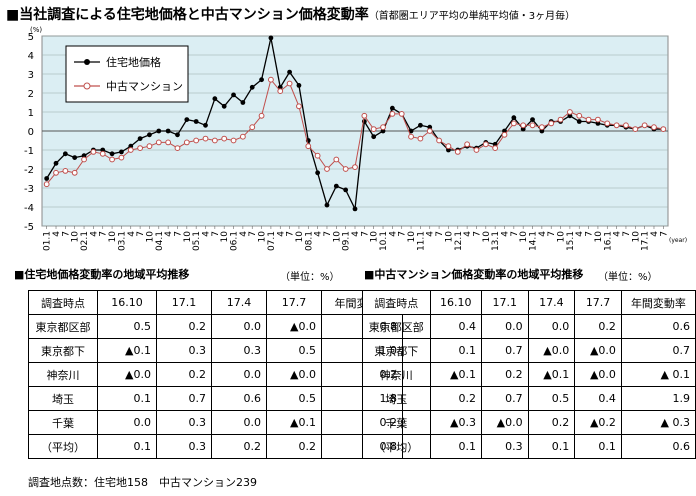 This screenshot has height=496, width=696. I want to click on condo-value-cell: 0.2, so click(504, 374).